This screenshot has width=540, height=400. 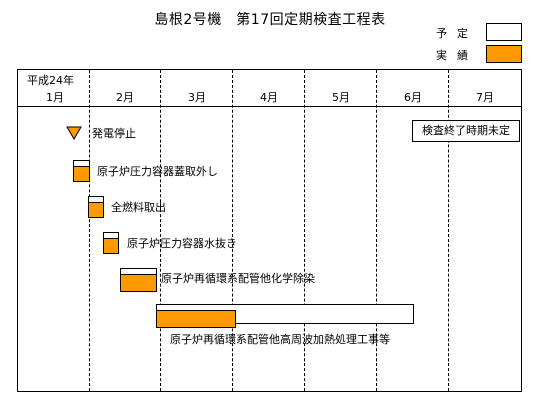 I want to click on header-divider, so click(x=269, y=106).